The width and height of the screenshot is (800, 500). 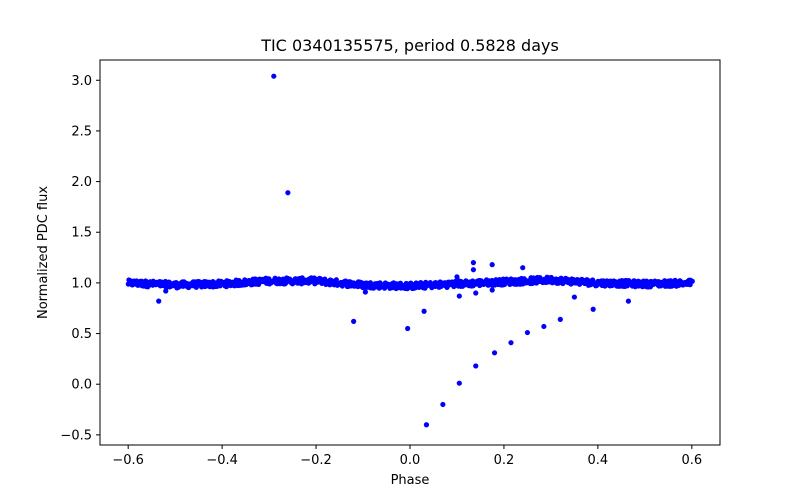 I want to click on y-tick-label: 2.0, so click(x=81, y=182).